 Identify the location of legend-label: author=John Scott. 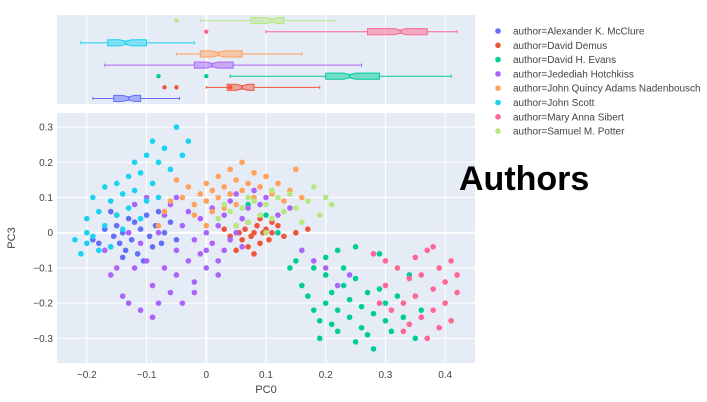
(554, 103).